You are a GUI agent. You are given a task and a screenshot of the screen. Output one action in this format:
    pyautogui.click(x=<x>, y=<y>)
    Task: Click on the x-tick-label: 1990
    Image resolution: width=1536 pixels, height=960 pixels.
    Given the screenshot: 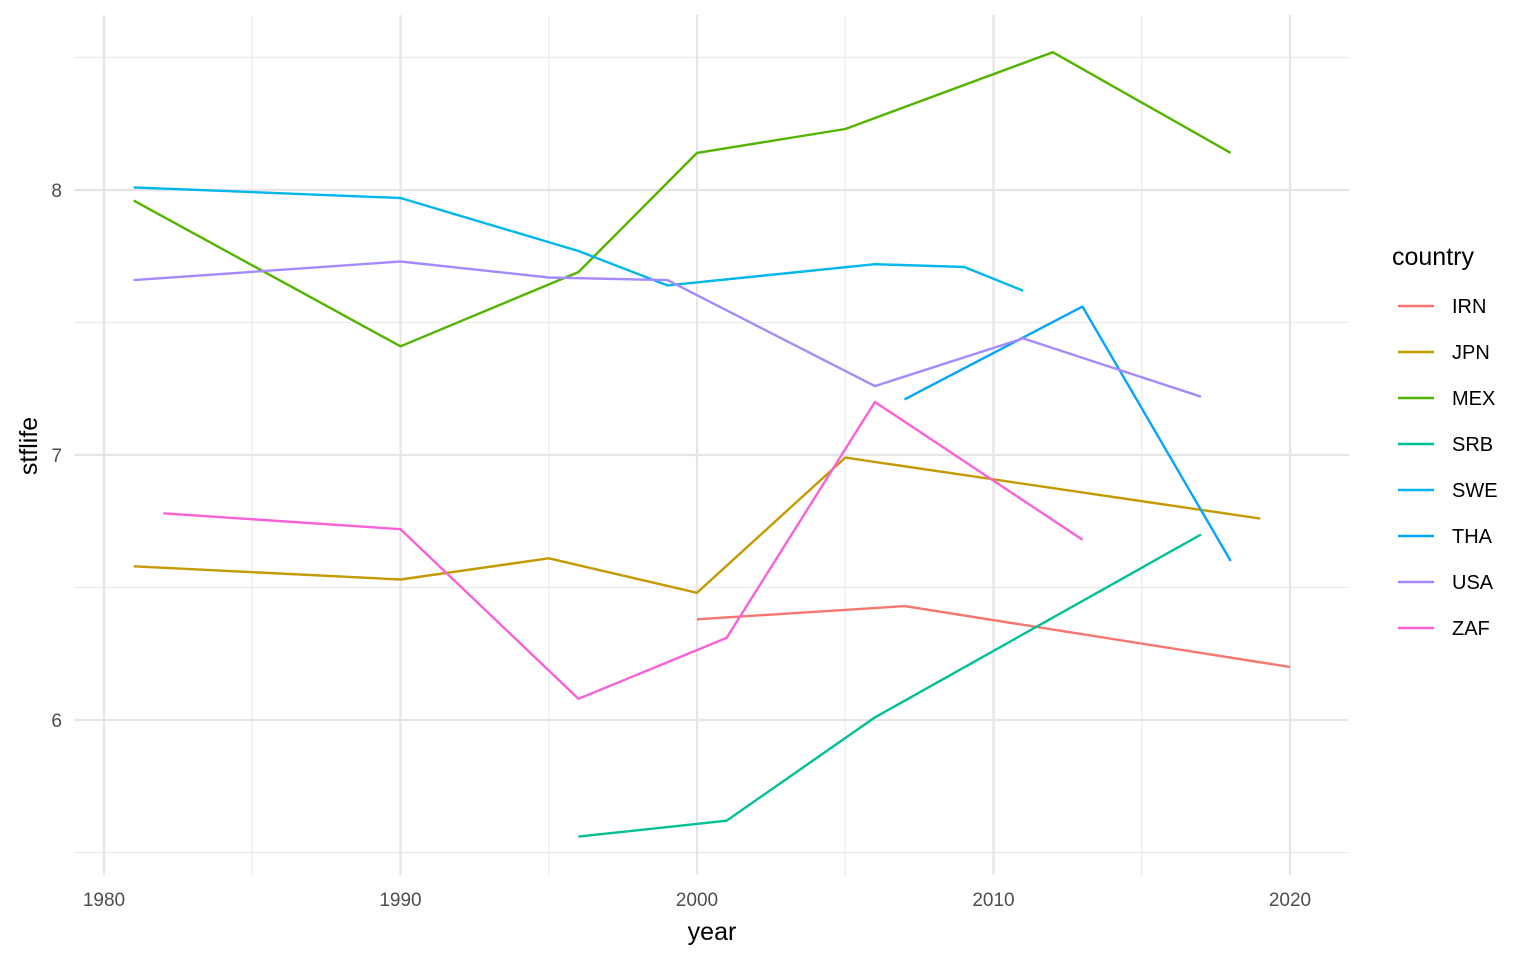 What is the action you would take?
    pyautogui.click(x=400, y=900)
    